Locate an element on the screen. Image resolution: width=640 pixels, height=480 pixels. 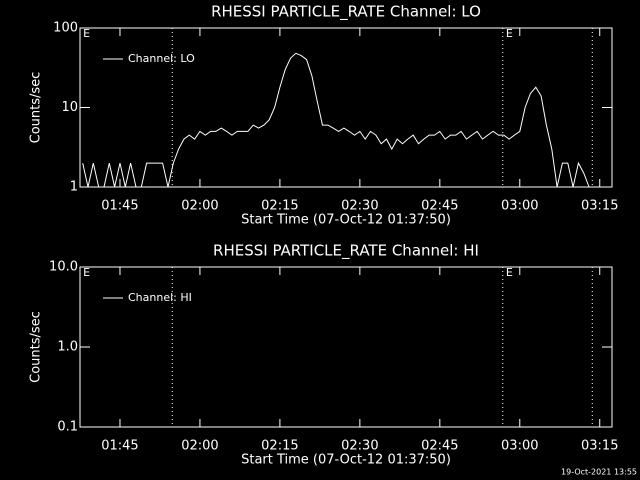
y-tick-label: 1 is located at coordinates (74, 187).